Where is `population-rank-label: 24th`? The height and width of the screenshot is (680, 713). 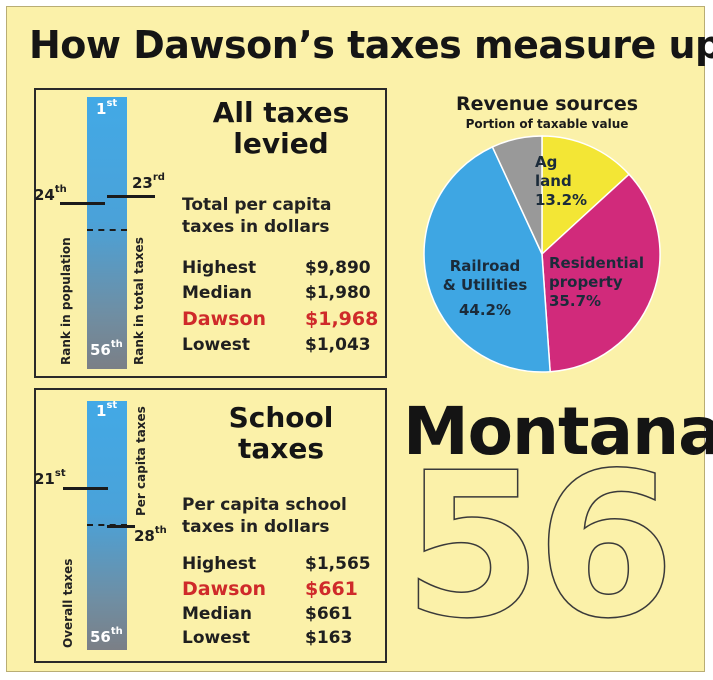
population-rank-label: 24th is located at coordinates (50, 194).